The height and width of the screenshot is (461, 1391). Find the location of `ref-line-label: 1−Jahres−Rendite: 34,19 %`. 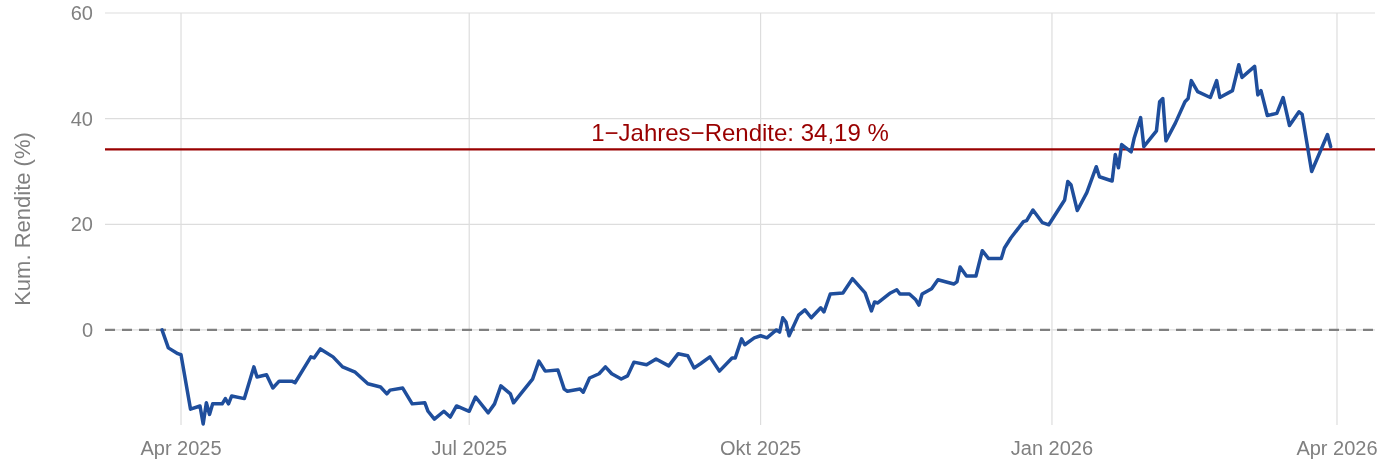

ref-line-label: 1−Jahres−Rendite: 34,19 % is located at coordinates (740, 133).